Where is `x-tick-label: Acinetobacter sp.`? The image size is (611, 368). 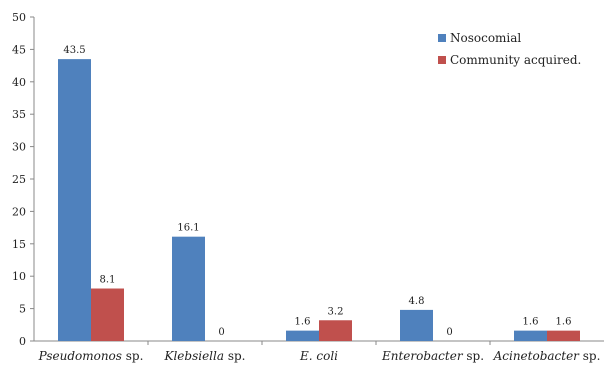
x-tick-label: Acinetobacter sp. is located at coordinates (547, 356).